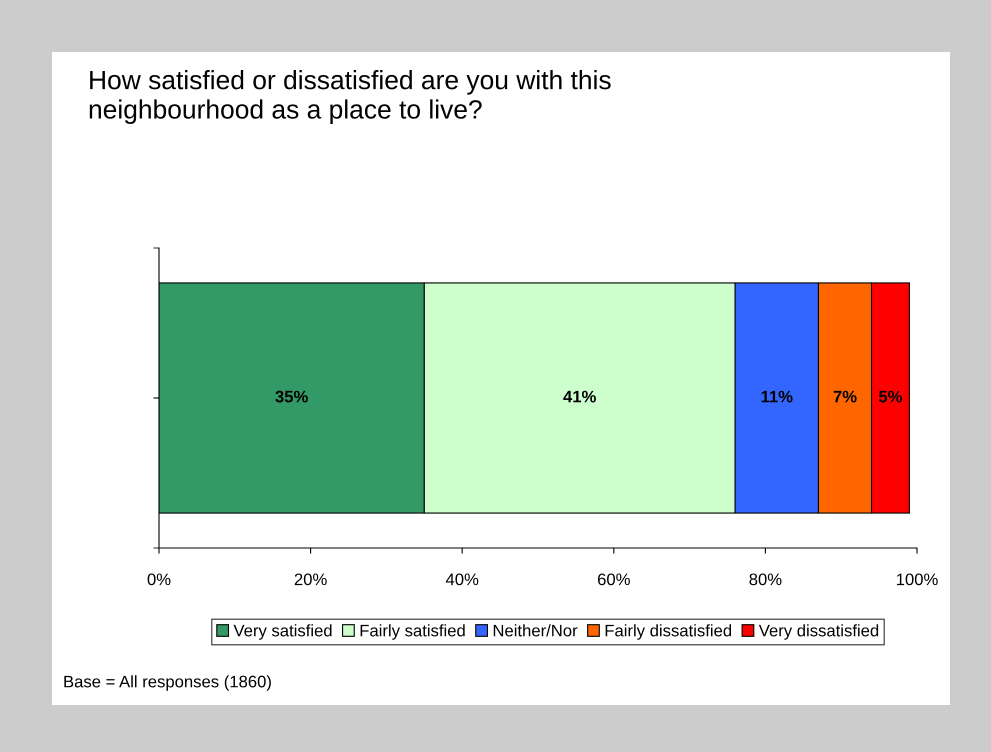 This screenshot has width=991, height=752. What do you see at coordinates (614, 579) in the screenshot?
I see `x-tick-label: 60%` at bounding box center [614, 579].